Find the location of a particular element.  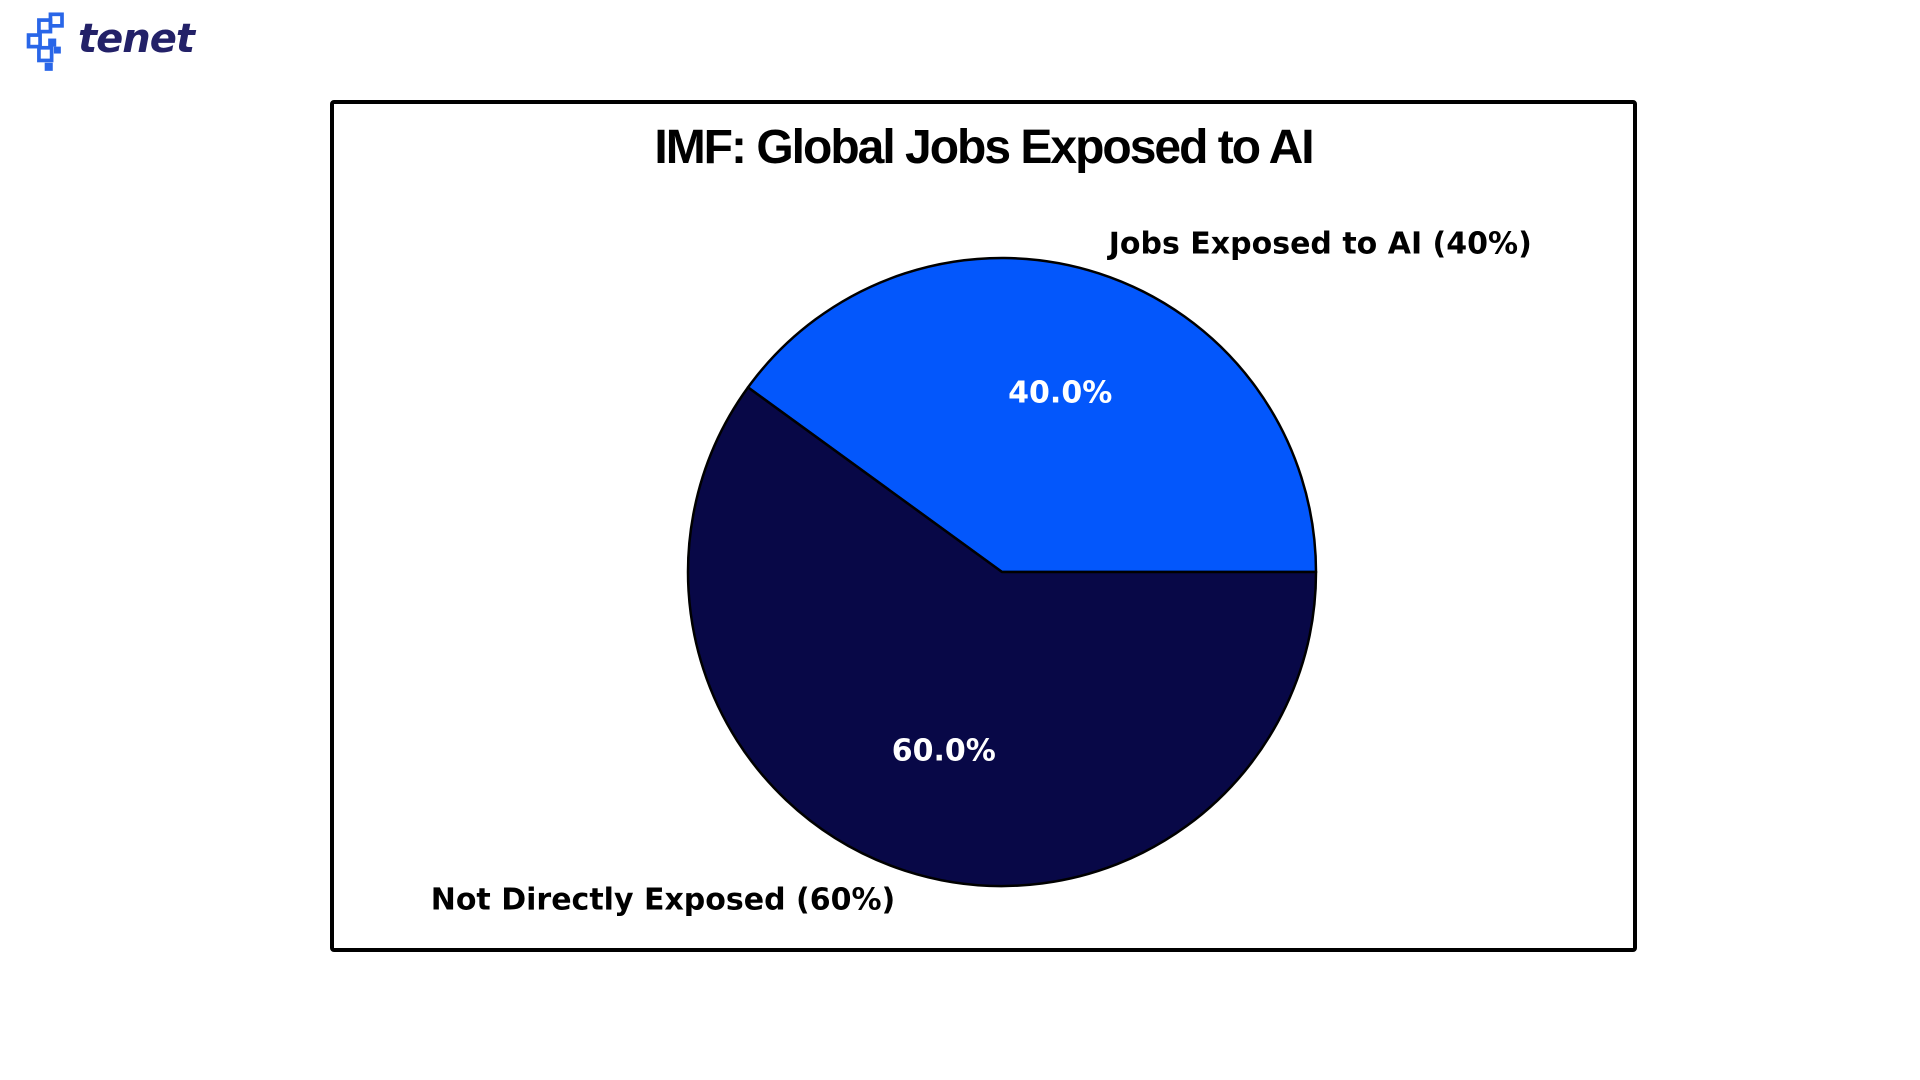

tenet-logo-icon is located at coordinates (45, 41).